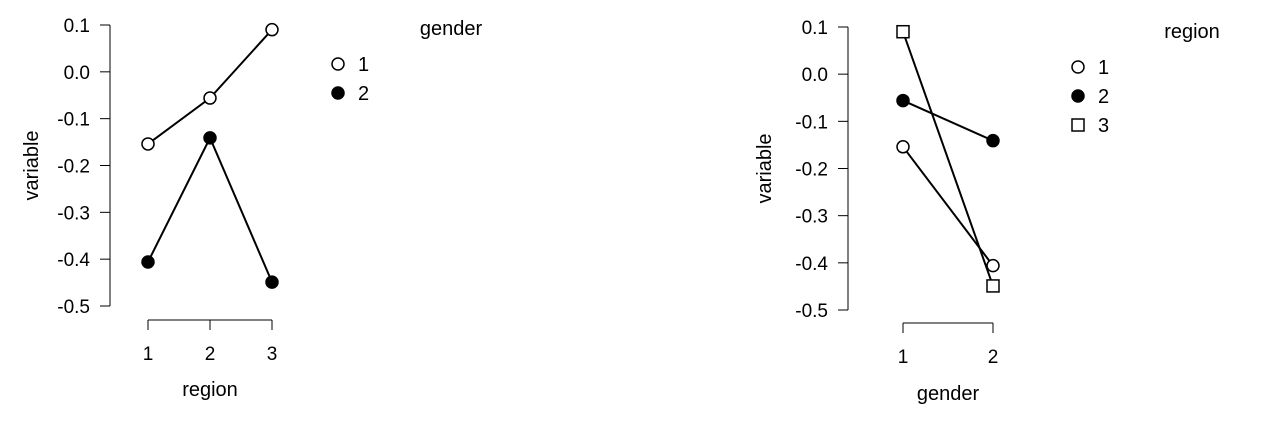 The height and width of the screenshot is (424, 1284). What do you see at coordinates (272, 354) in the screenshot?
I see `x-tick-label: 3` at bounding box center [272, 354].